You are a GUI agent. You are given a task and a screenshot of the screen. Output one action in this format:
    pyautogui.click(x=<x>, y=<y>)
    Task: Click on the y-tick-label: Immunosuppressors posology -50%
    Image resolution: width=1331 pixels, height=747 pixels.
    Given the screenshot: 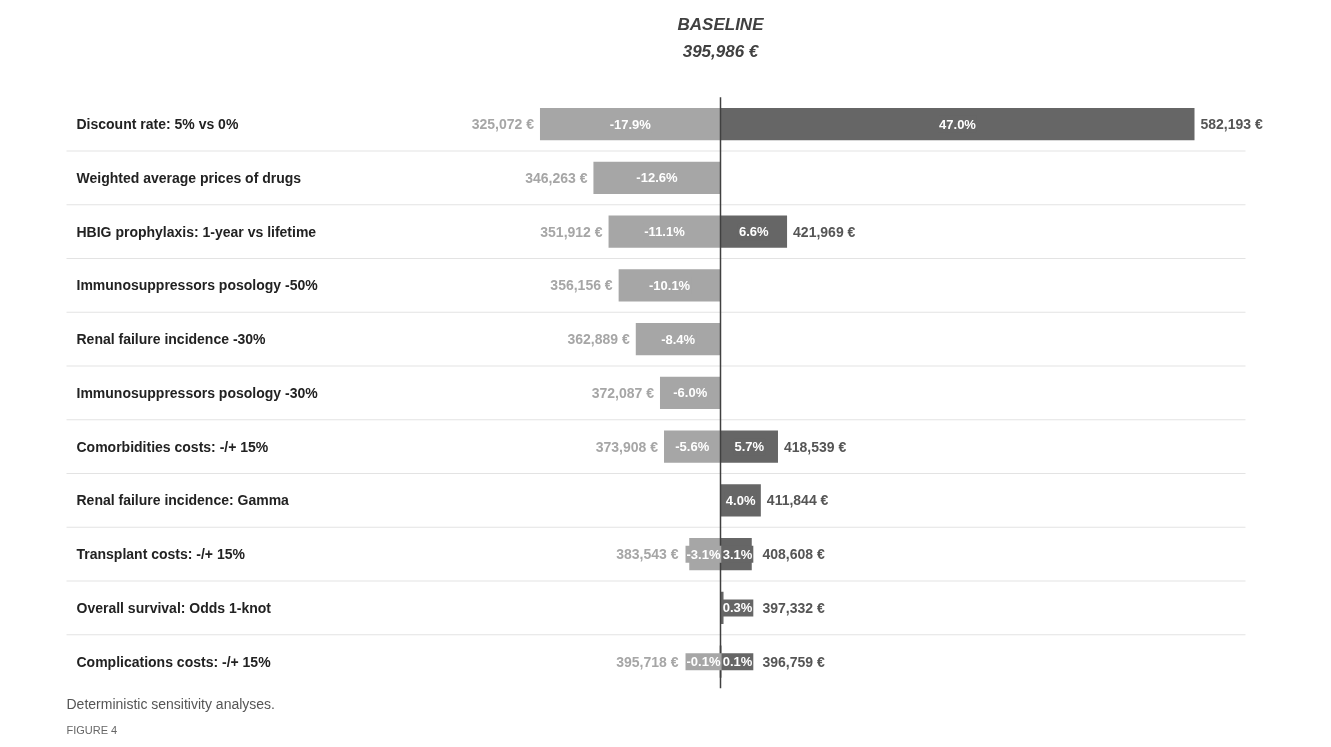 What is the action you would take?
    pyautogui.click(x=197, y=285)
    